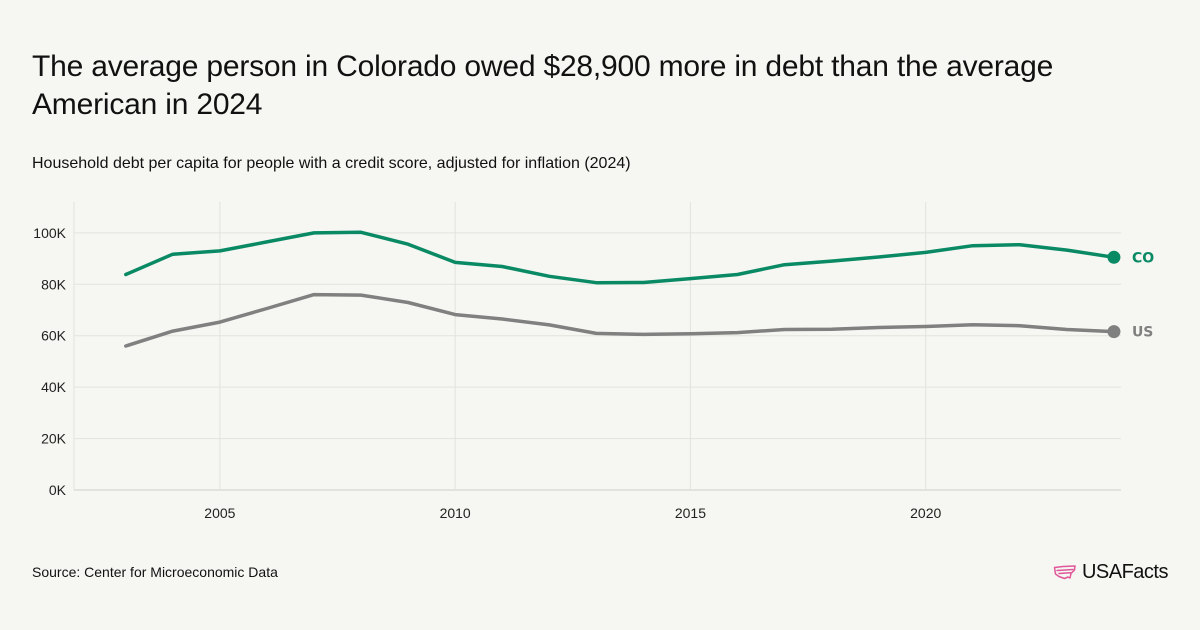 The height and width of the screenshot is (630, 1200). I want to click on brand-logo: USAFacts, so click(1111, 572).